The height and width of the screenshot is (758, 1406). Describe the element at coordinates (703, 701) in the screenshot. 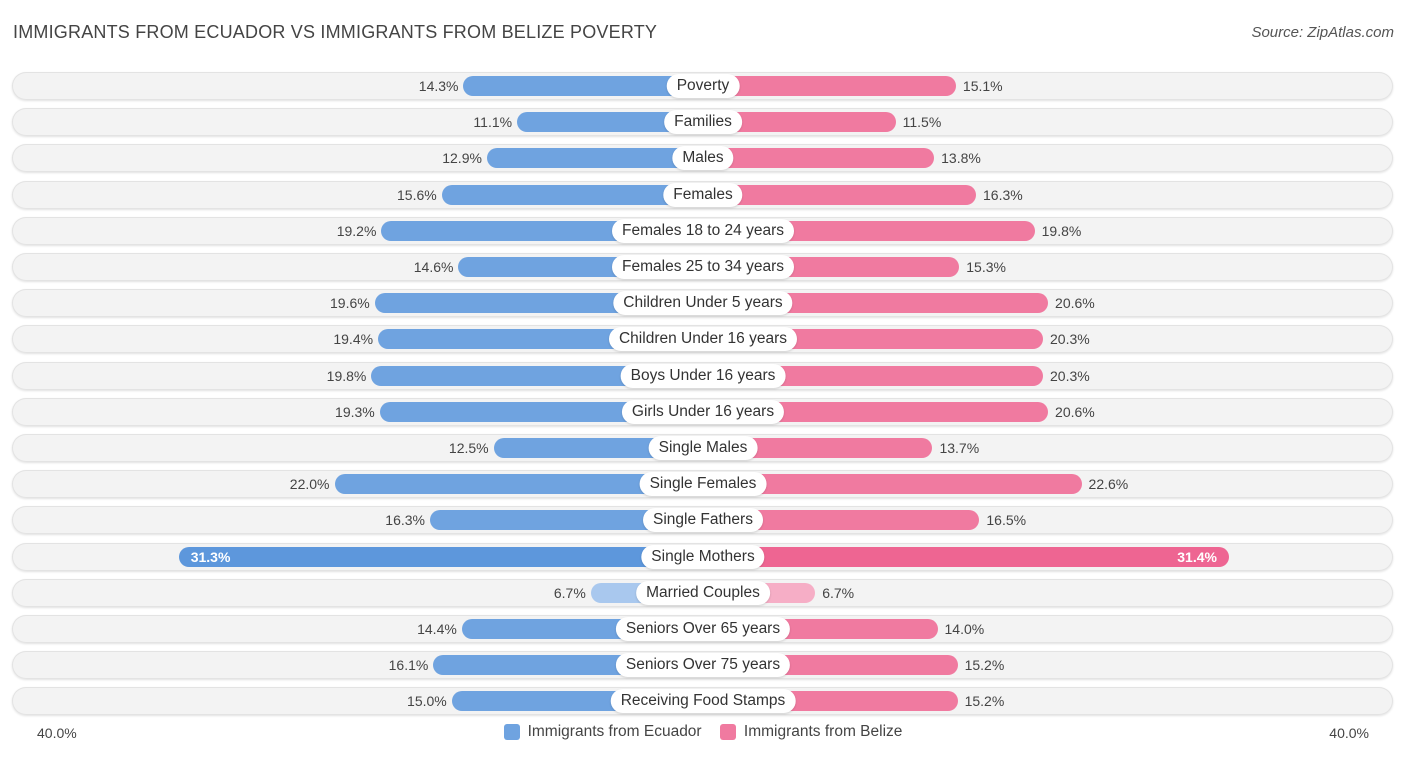

I see `category-label: Receiving Food Stamps` at that location.